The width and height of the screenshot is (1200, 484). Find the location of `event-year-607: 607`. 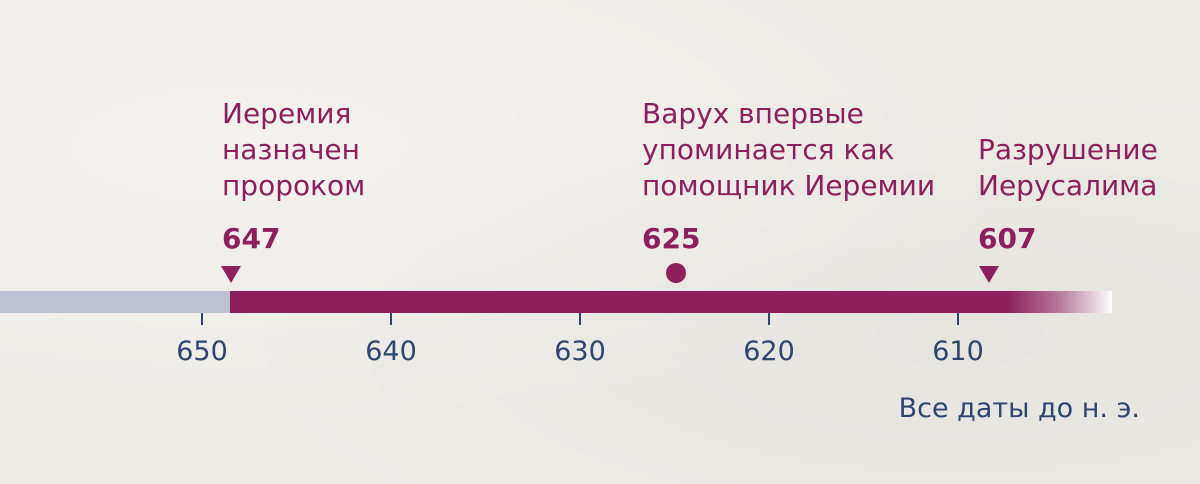

event-year-607: 607 is located at coordinates (1007, 238).